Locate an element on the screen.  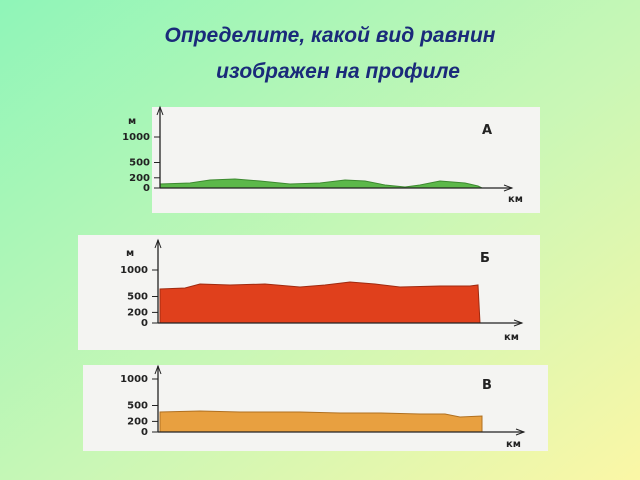
profile-letter: А is located at coordinates (487, 130).